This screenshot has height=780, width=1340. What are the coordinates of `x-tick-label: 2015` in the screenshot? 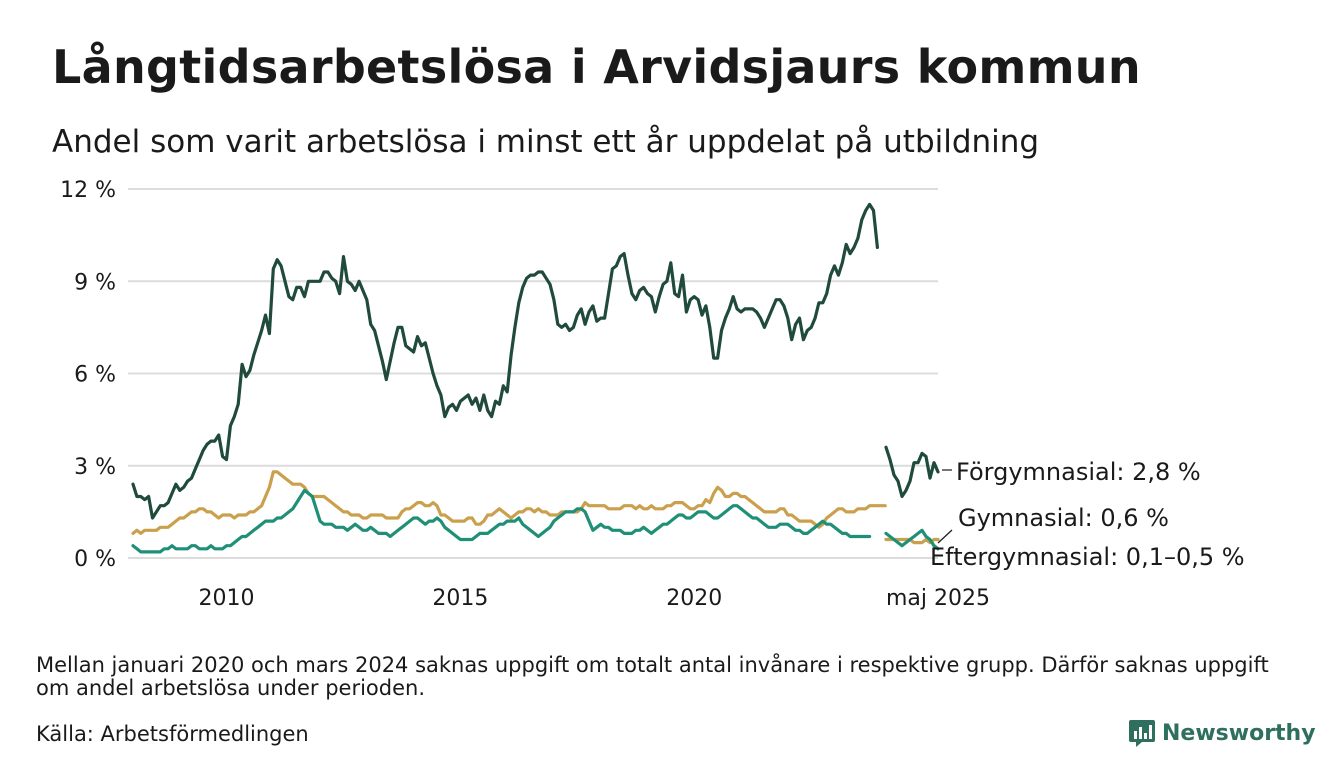 It's located at (460, 598).